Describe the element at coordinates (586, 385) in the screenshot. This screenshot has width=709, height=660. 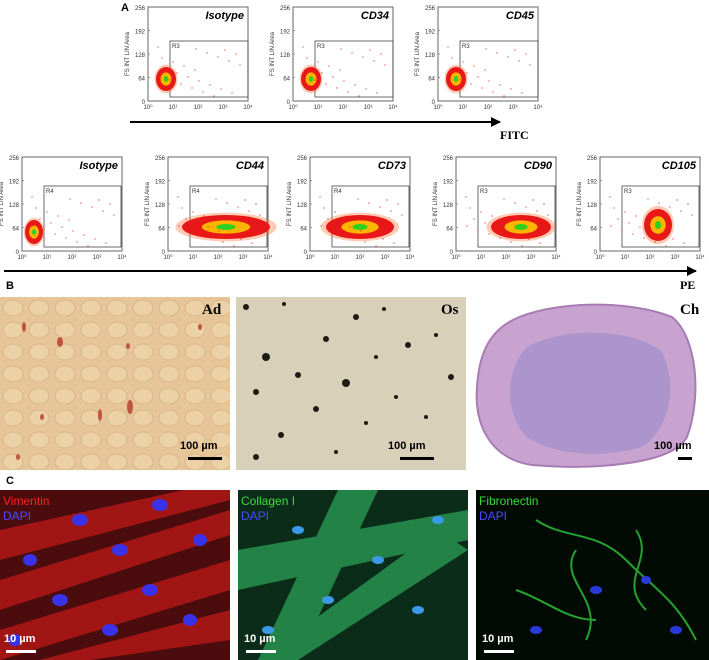
I see `chondrogenic-image` at that location.